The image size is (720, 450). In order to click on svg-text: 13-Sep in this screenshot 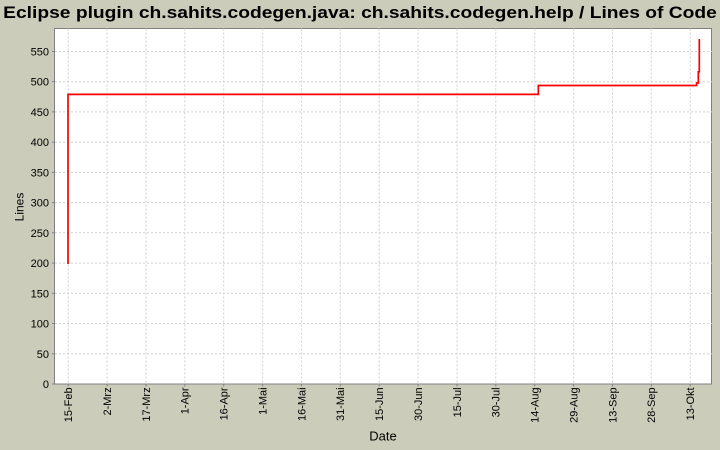, I will do `click(613, 404)`.